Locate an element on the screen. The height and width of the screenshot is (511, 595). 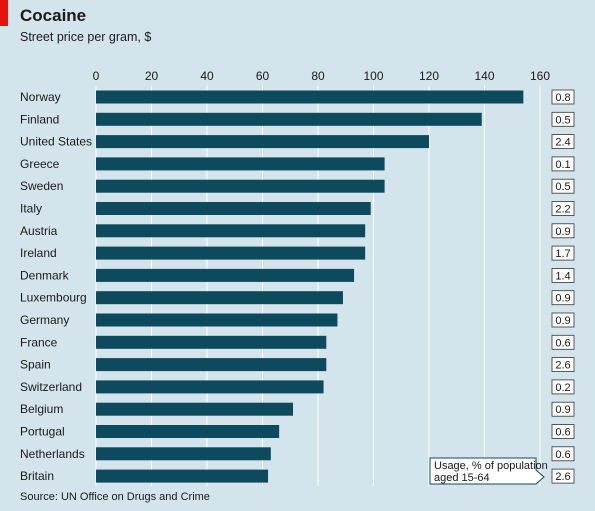
usage-value: 0.8 is located at coordinates (562, 98).